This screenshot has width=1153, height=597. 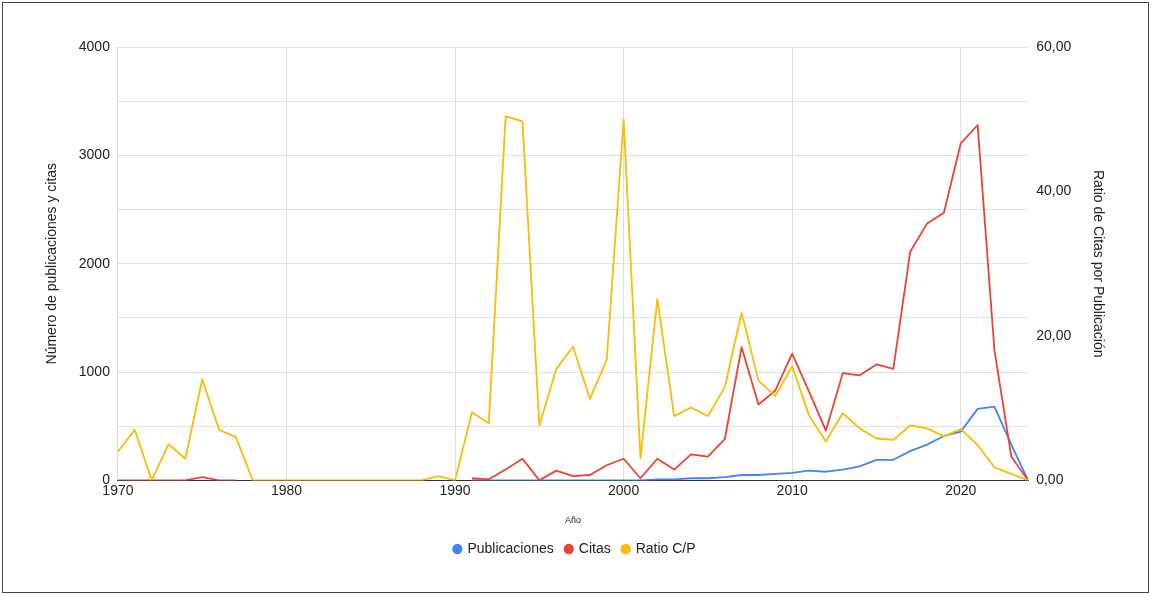 What do you see at coordinates (1054, 334) in the screenshot?
I see `y2-tick-label: 20,00` at bounding box center [1054, 334].